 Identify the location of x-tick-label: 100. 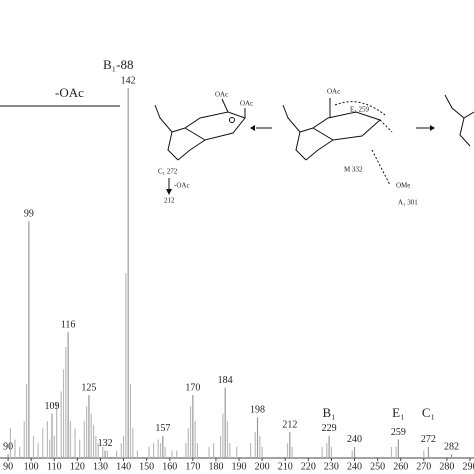
(31, 466).